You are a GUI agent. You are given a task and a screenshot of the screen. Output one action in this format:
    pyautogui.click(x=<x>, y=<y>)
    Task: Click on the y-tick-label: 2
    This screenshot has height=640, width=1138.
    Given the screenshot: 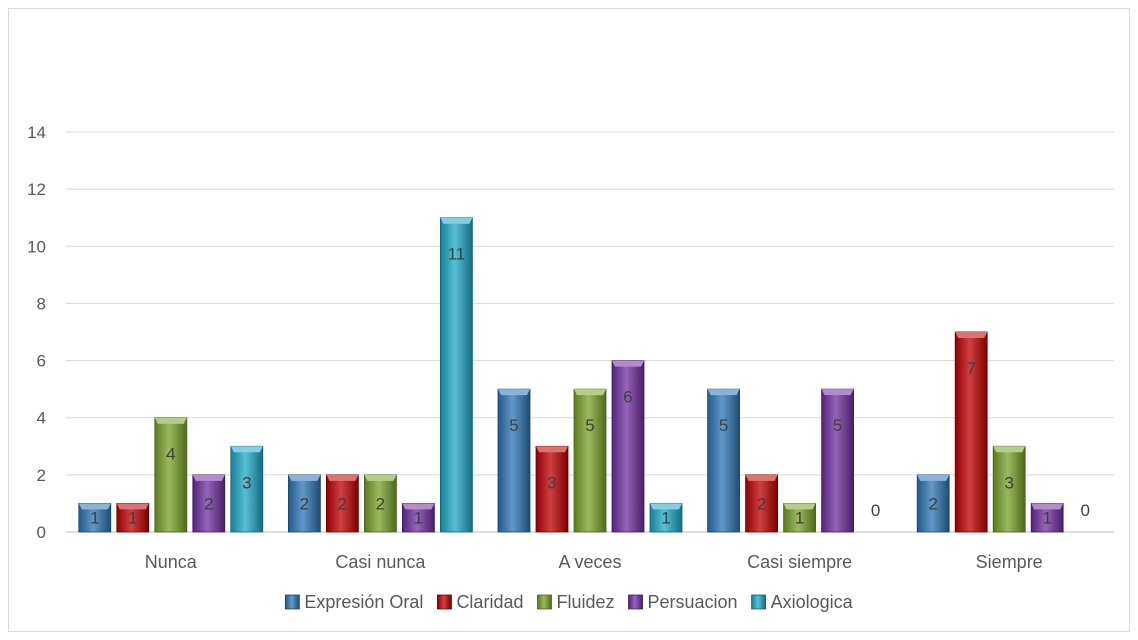 What is the action you would take?
    pyautogui.click(x=41, y=475)
    